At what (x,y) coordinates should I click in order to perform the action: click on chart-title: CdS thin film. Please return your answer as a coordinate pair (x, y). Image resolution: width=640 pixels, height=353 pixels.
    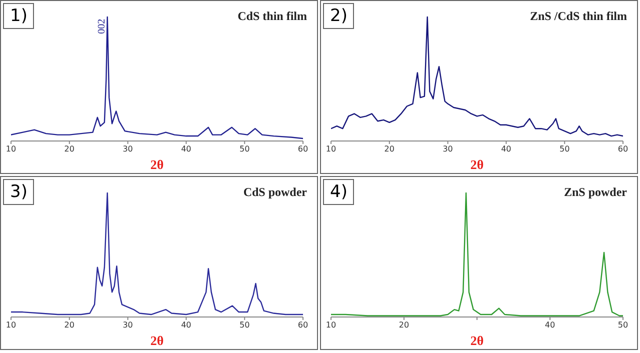
    Looking at the image, I should click on (272, 16).